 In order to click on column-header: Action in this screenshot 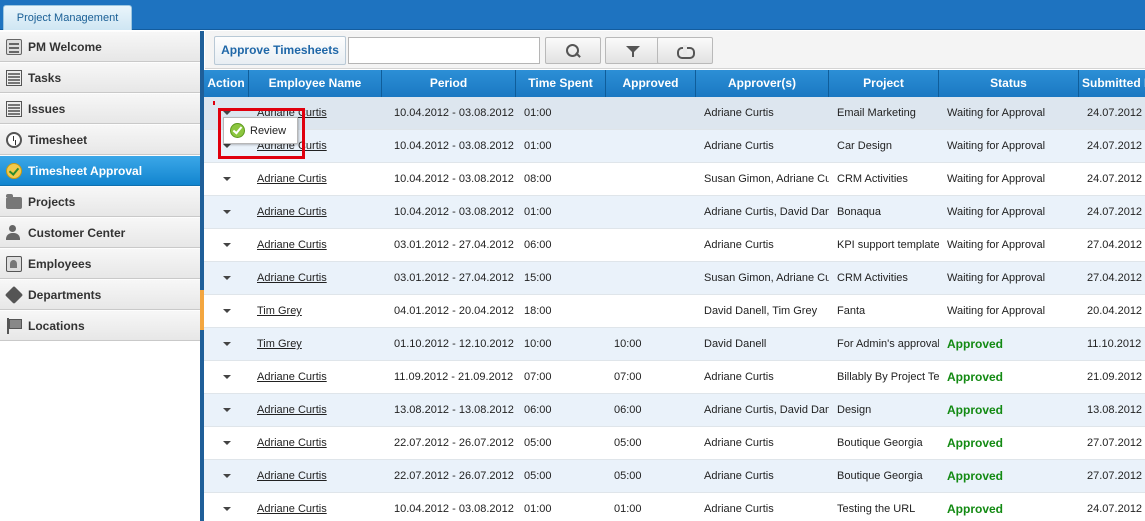, I will do `click(226, 83)`.